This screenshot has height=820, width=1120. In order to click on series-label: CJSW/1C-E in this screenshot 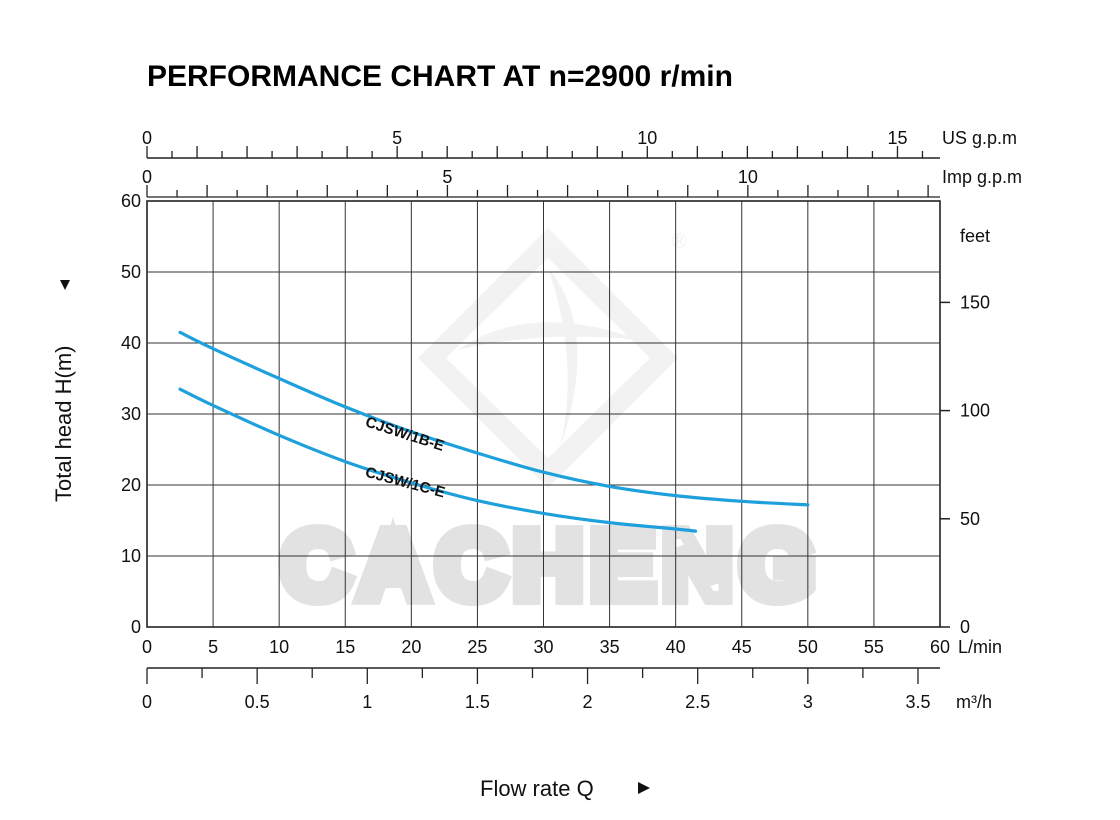, I will do `click(405, 483)`.